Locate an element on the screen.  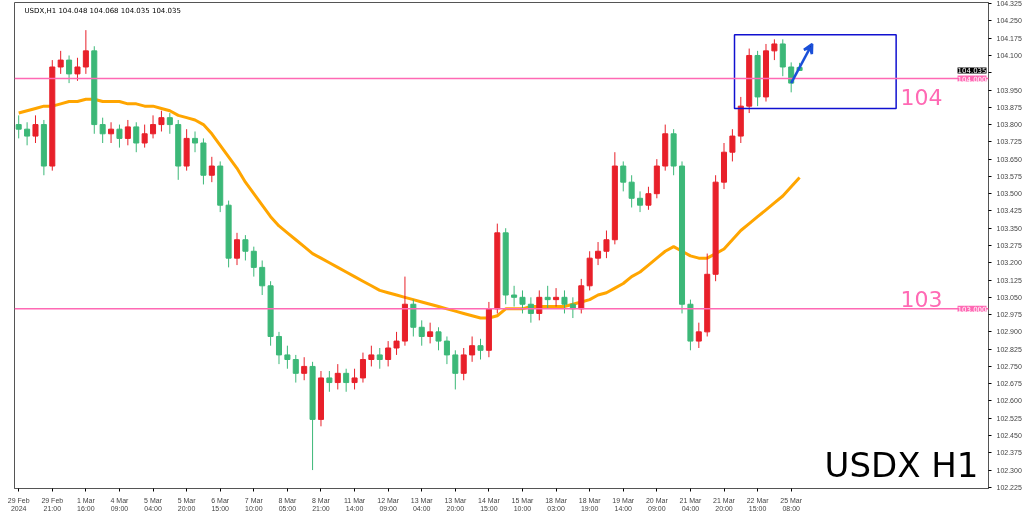
ref-line-label: 103 is located at coordinates (921, 299).